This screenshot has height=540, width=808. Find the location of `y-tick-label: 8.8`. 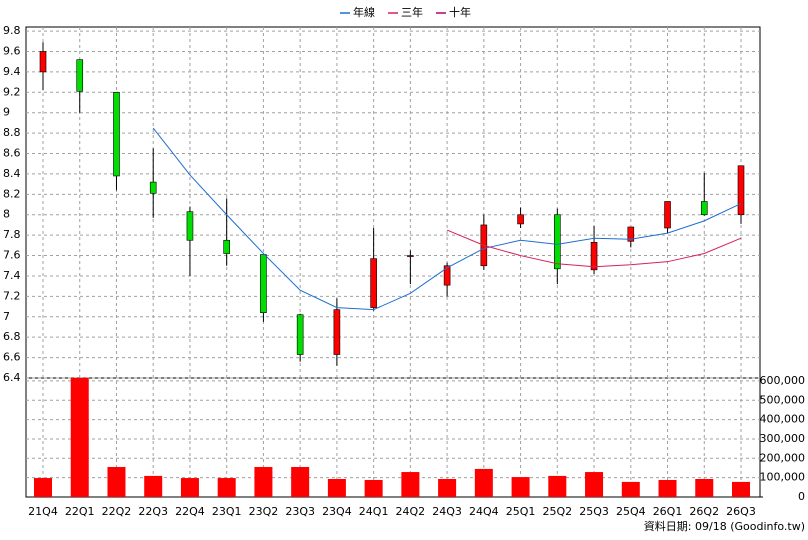

y-tick-label: 8.8 is located at coordinates (12, 132).